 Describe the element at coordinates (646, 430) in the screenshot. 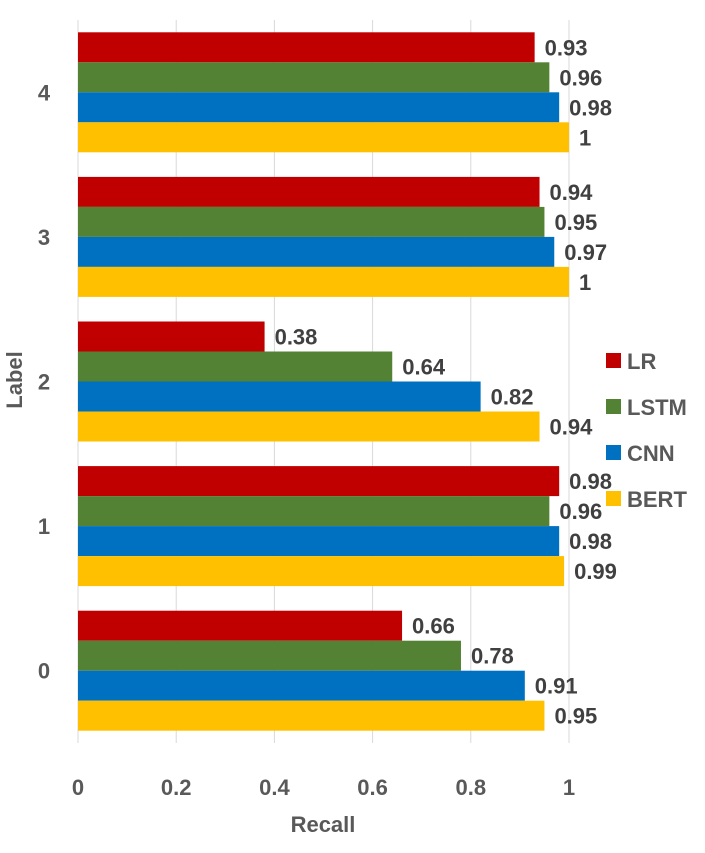

I see `legend: LR LSTM CNN BERT` at that location.